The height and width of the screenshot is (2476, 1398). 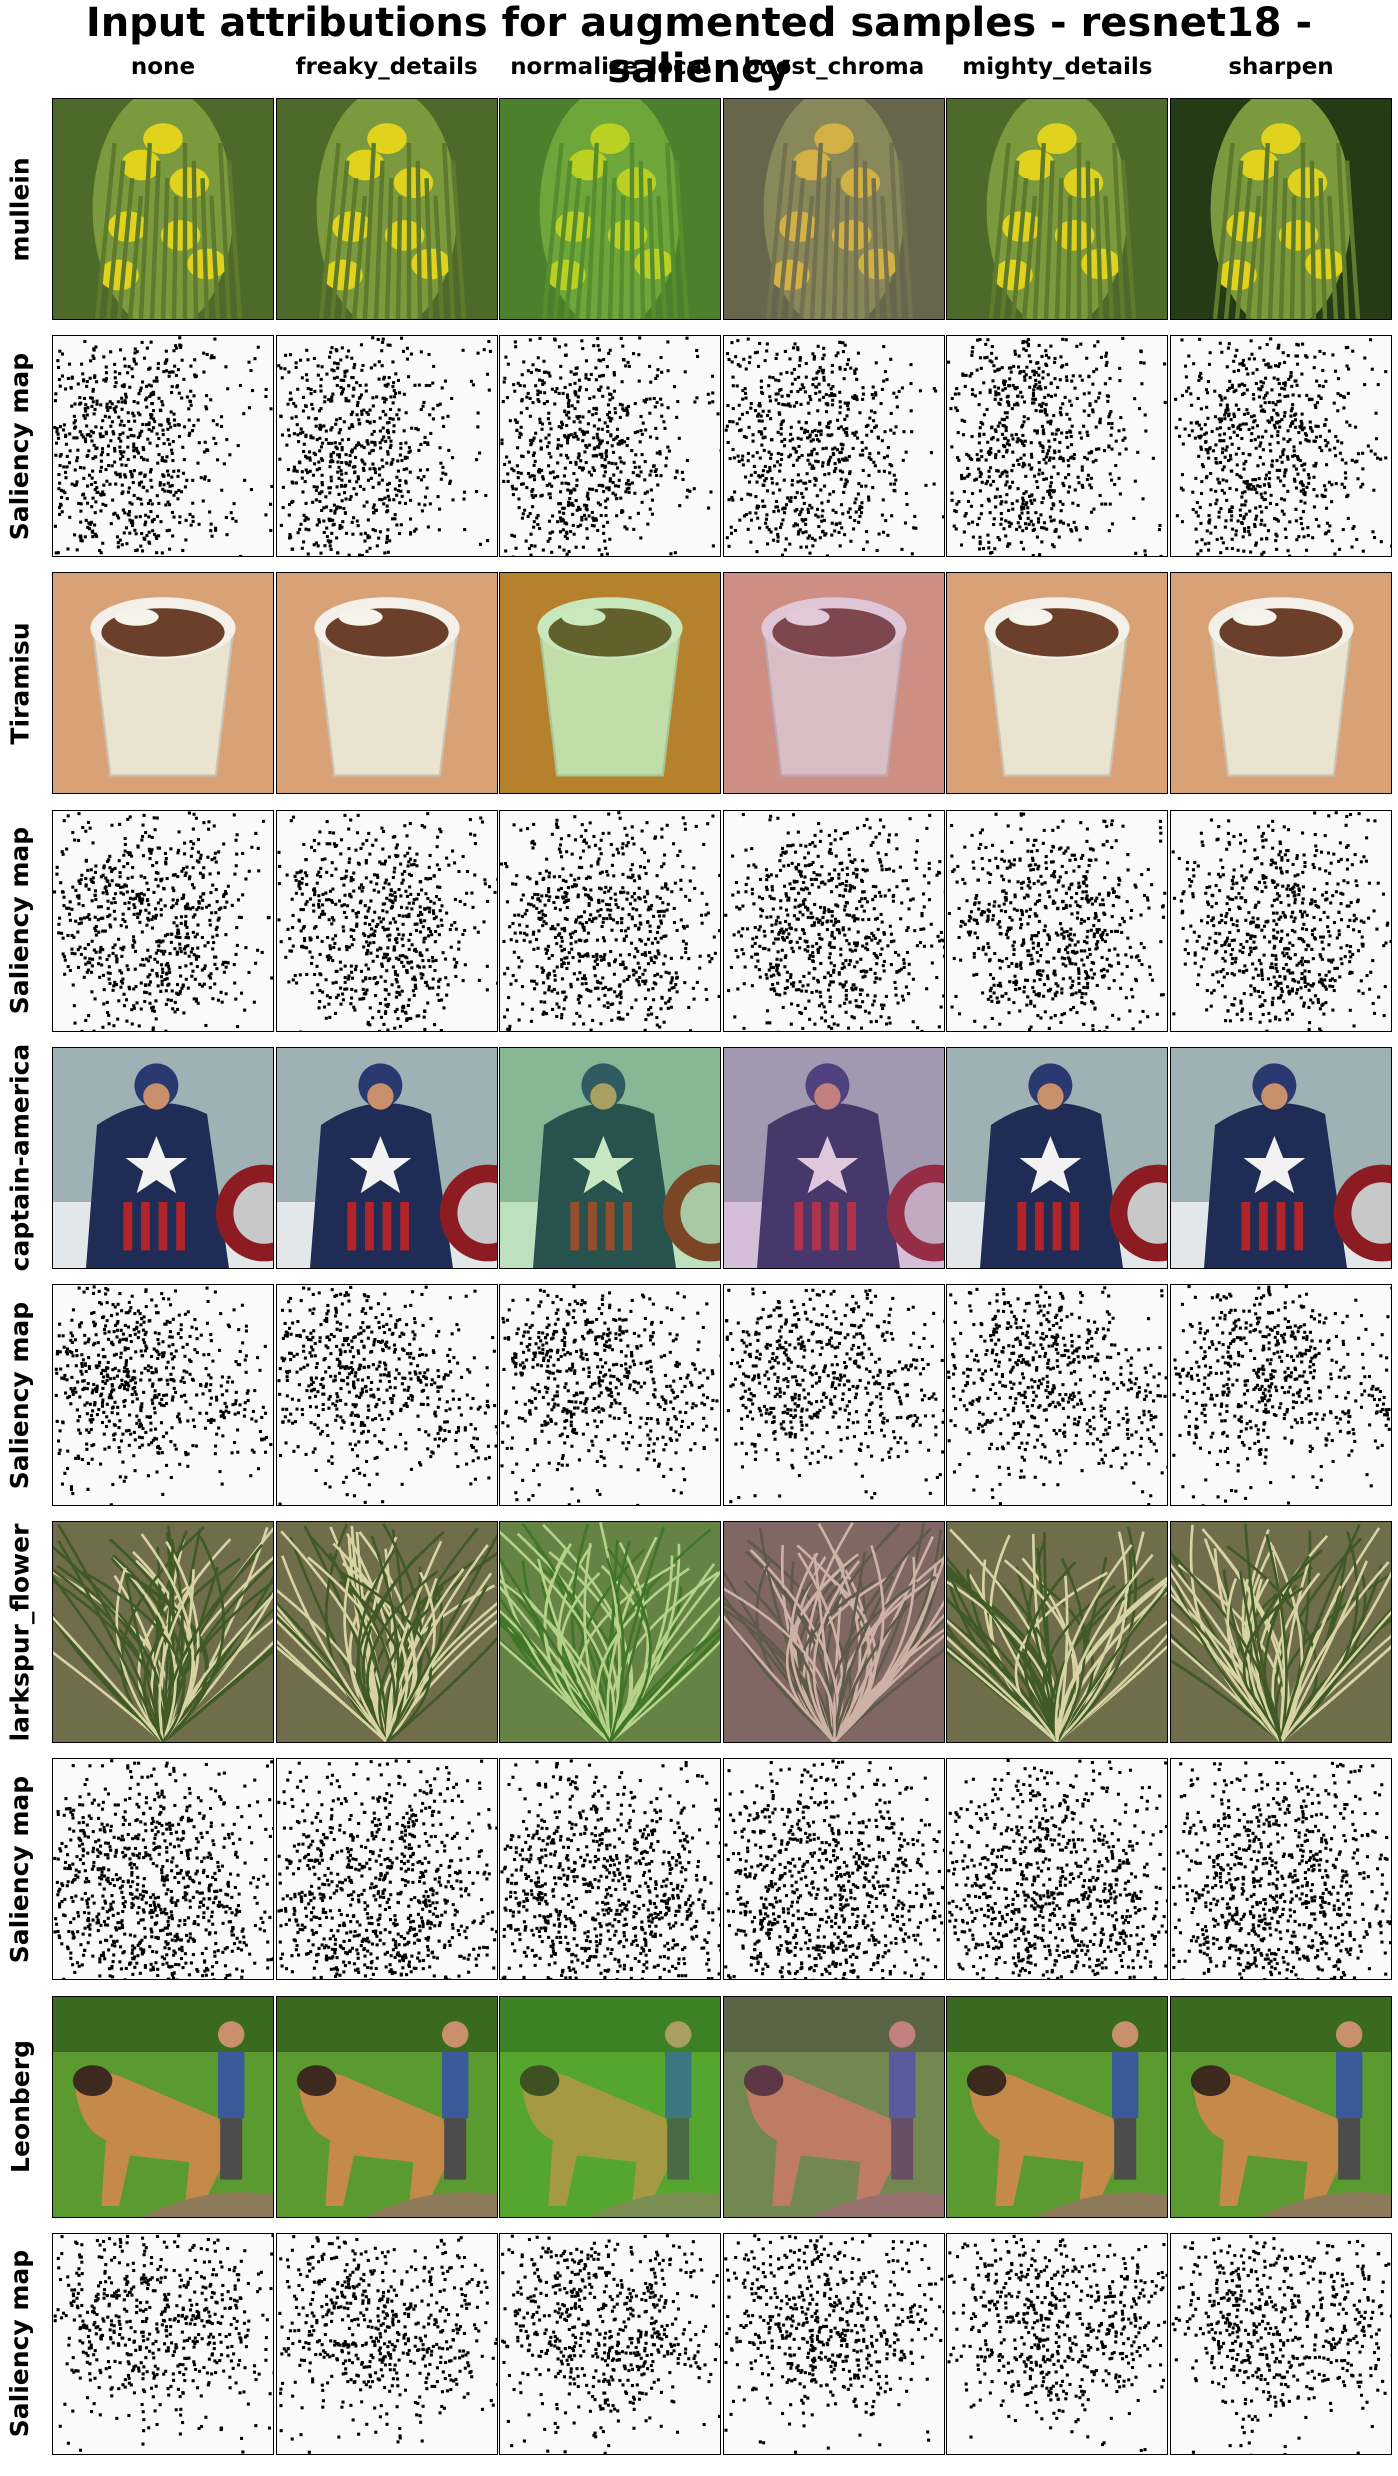 I want to click on augmented-image-grass-none, so click(x=163, y=1632).